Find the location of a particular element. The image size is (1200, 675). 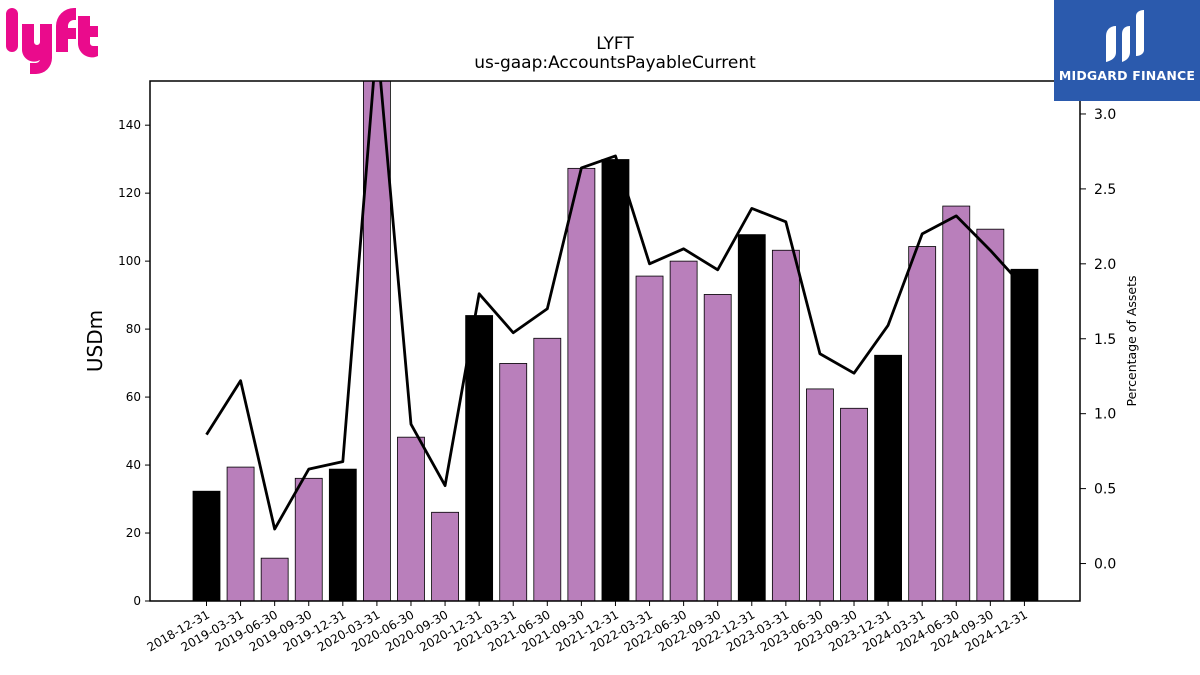

brand-name: MIDGARD FINANCE is located at coordinates (1127, 75).